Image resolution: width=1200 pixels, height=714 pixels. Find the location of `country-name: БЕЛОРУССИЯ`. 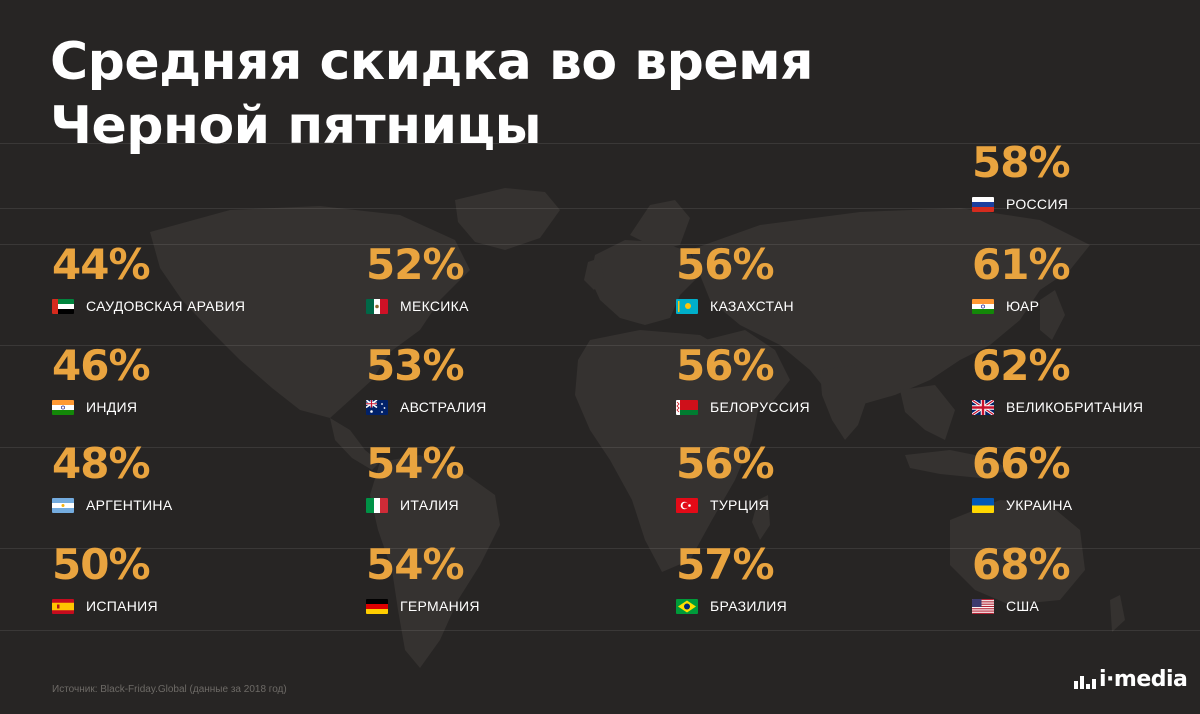

country-name: БЕЛОРУССИЯ is located at coordinates (760, 407).